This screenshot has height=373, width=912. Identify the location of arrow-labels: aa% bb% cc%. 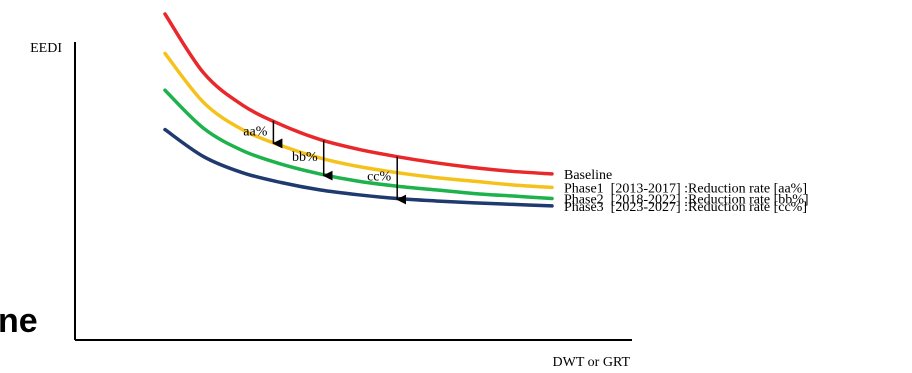
(317, 155).